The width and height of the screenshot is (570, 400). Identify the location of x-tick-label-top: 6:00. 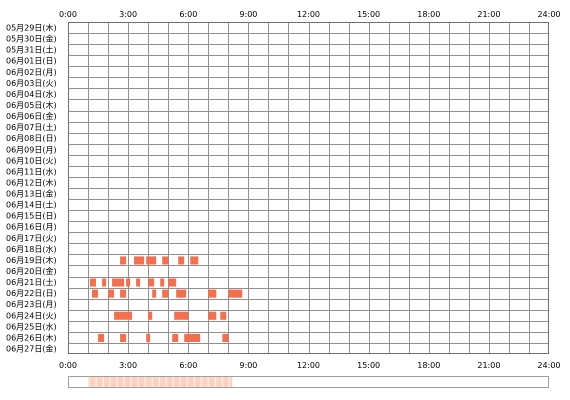
(188, 14).